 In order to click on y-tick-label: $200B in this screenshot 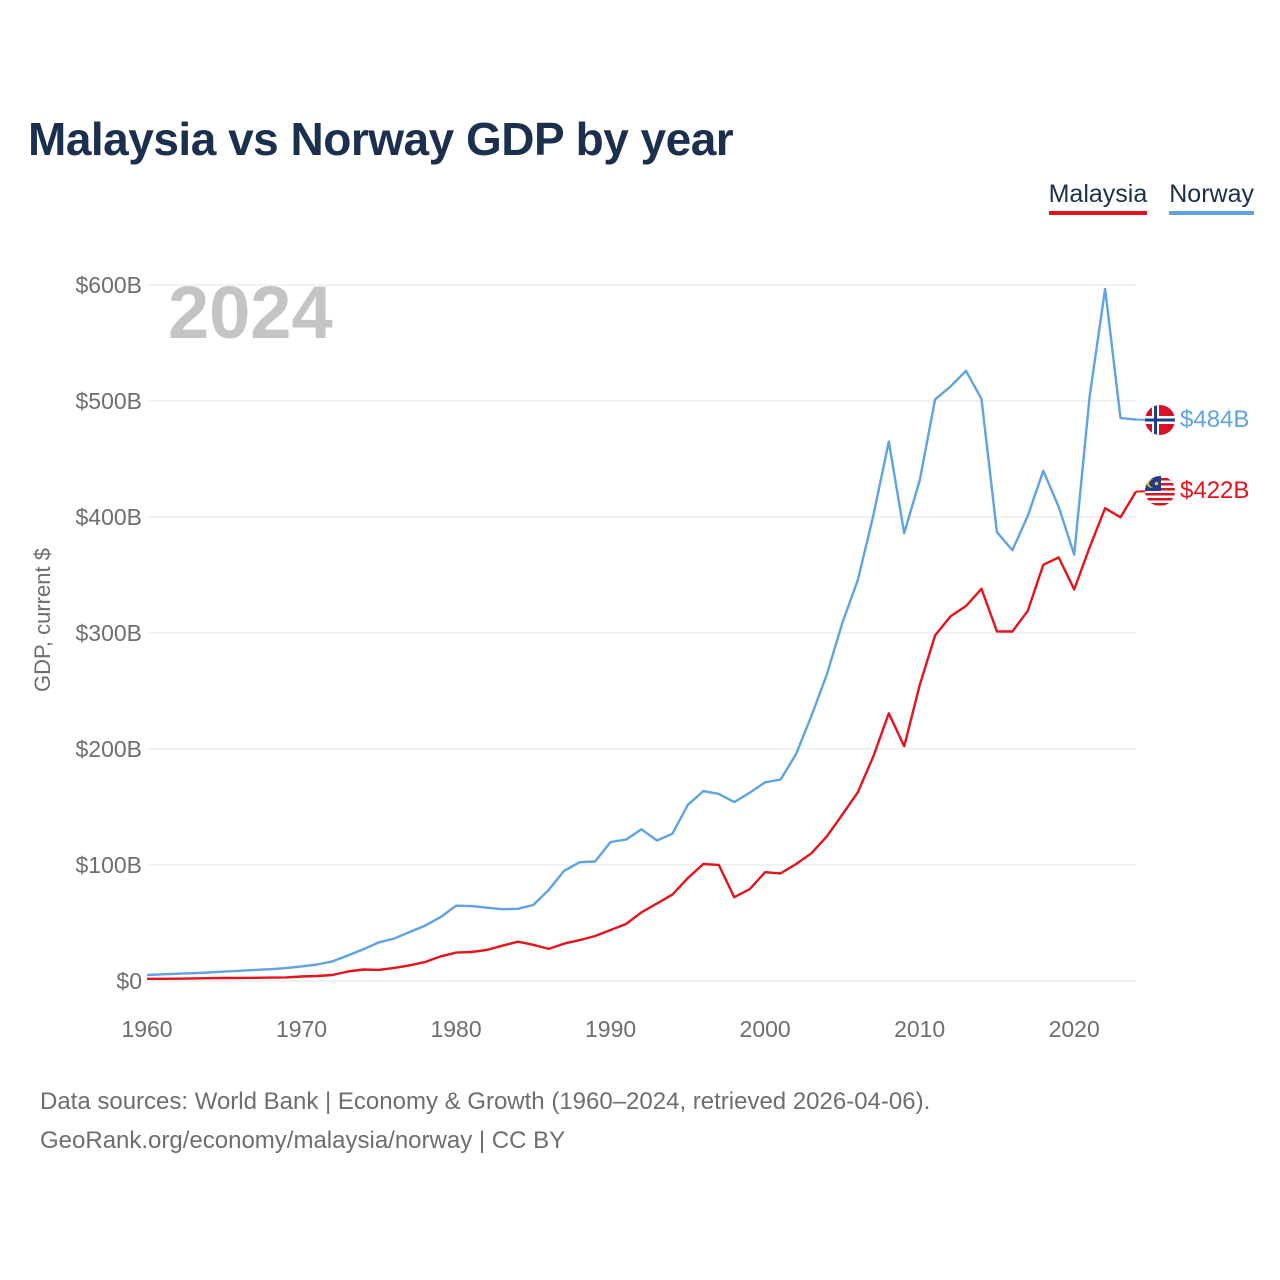, I will do `click(108, 749)`.